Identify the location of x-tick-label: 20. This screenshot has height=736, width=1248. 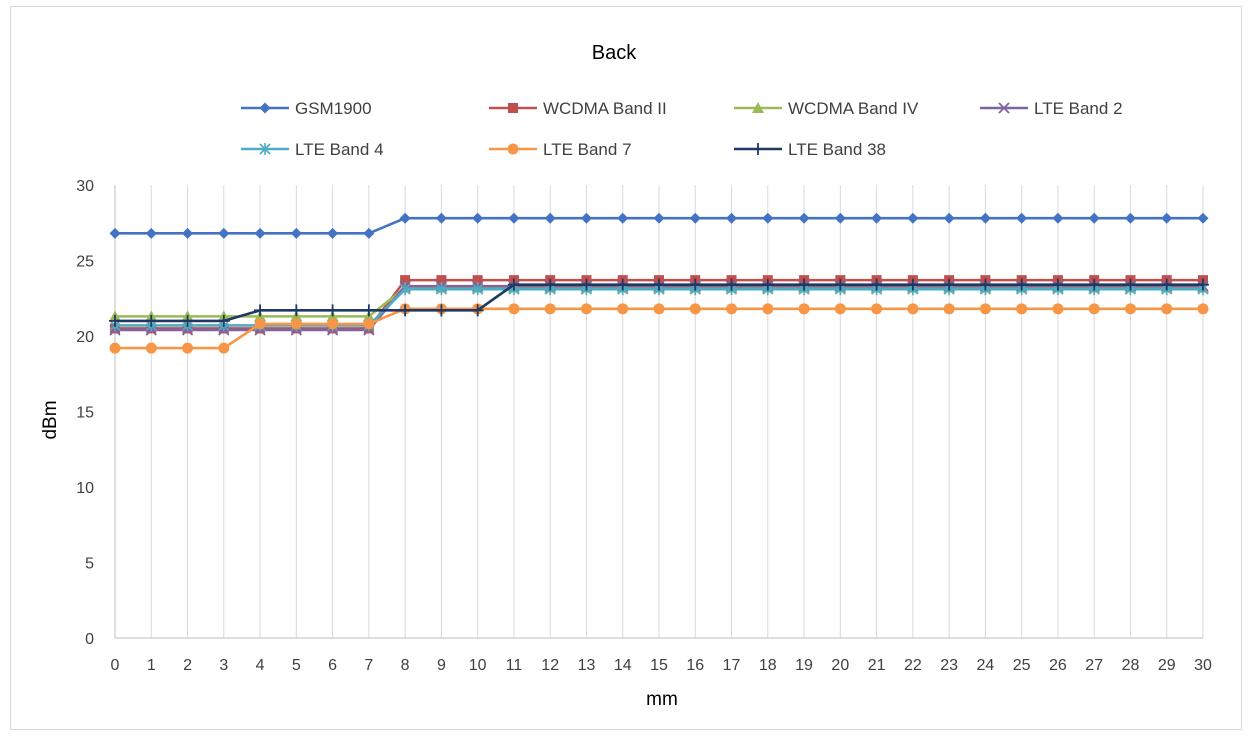
(840, 665).